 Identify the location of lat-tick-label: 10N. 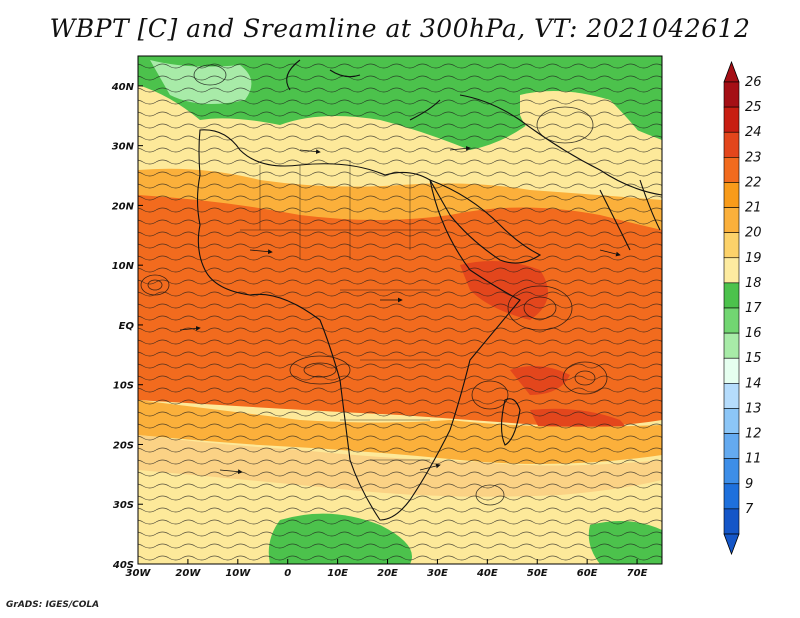
(123, 266).